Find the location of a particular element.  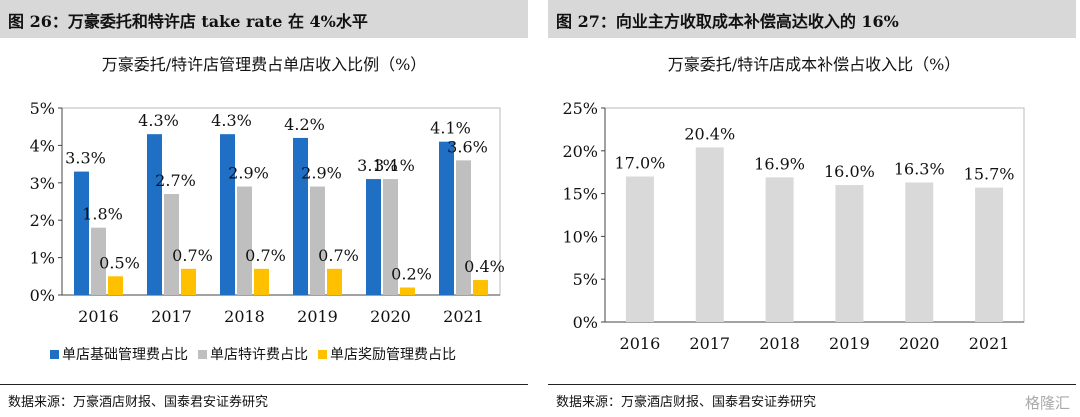

right-source: 数据来源：万豪酒店财报、国泰君安证券研究 is located at coordinates (686, 402).